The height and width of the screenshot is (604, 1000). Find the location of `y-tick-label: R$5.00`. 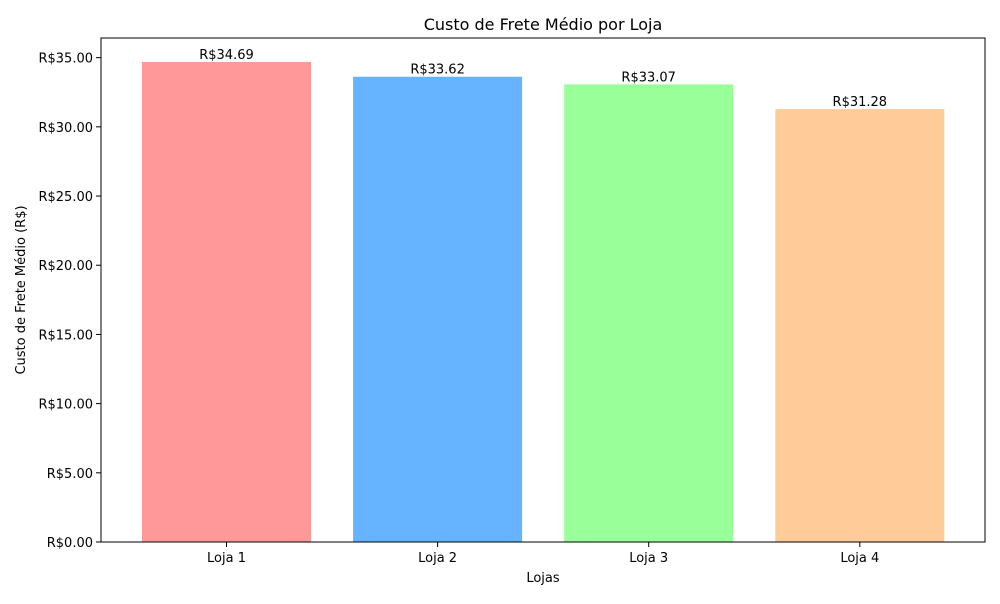

y-tick-label: R$5.00 is located at coordinates (70, 474).